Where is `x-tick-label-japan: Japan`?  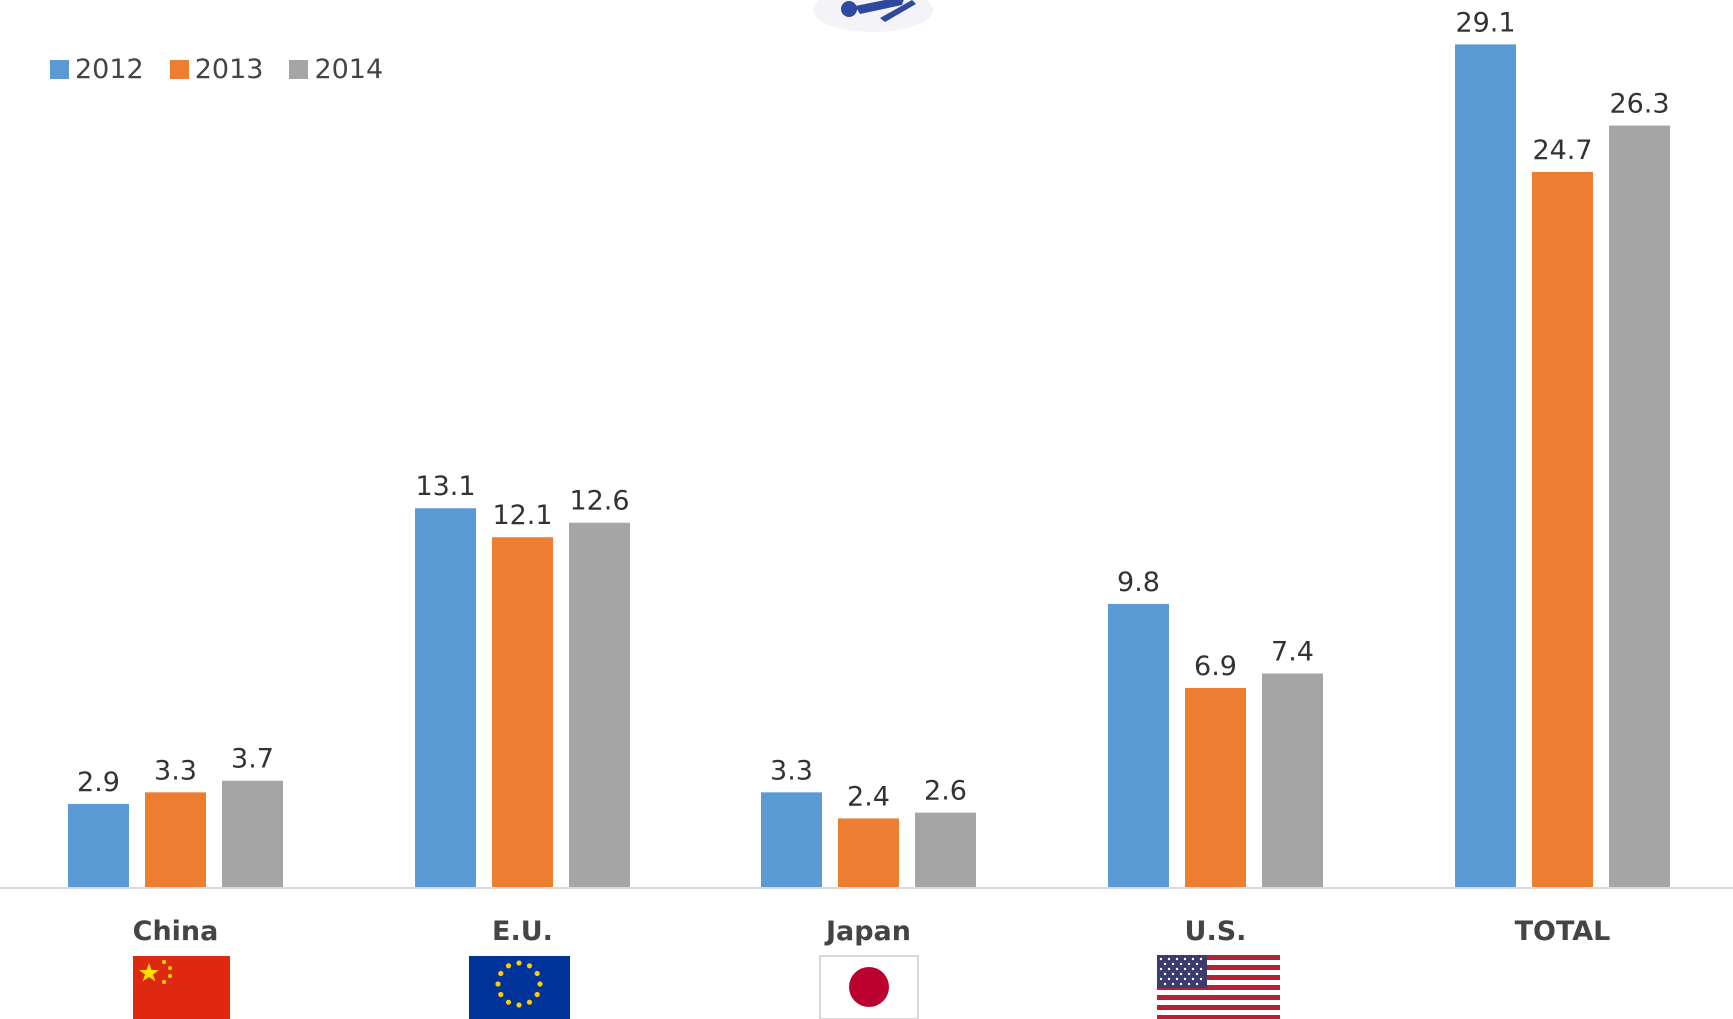
x-tick-label-japan: Japan is located at coordinates (867, 931).